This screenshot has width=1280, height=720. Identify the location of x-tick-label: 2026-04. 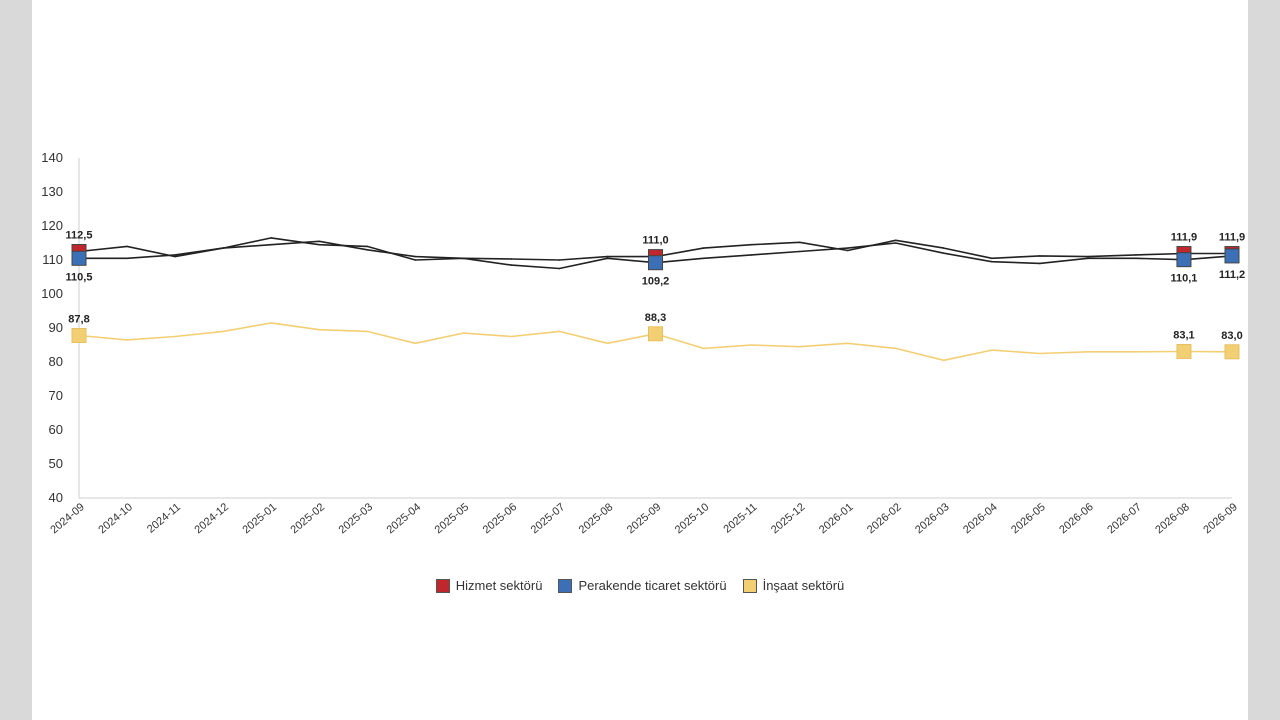
(980, 518).